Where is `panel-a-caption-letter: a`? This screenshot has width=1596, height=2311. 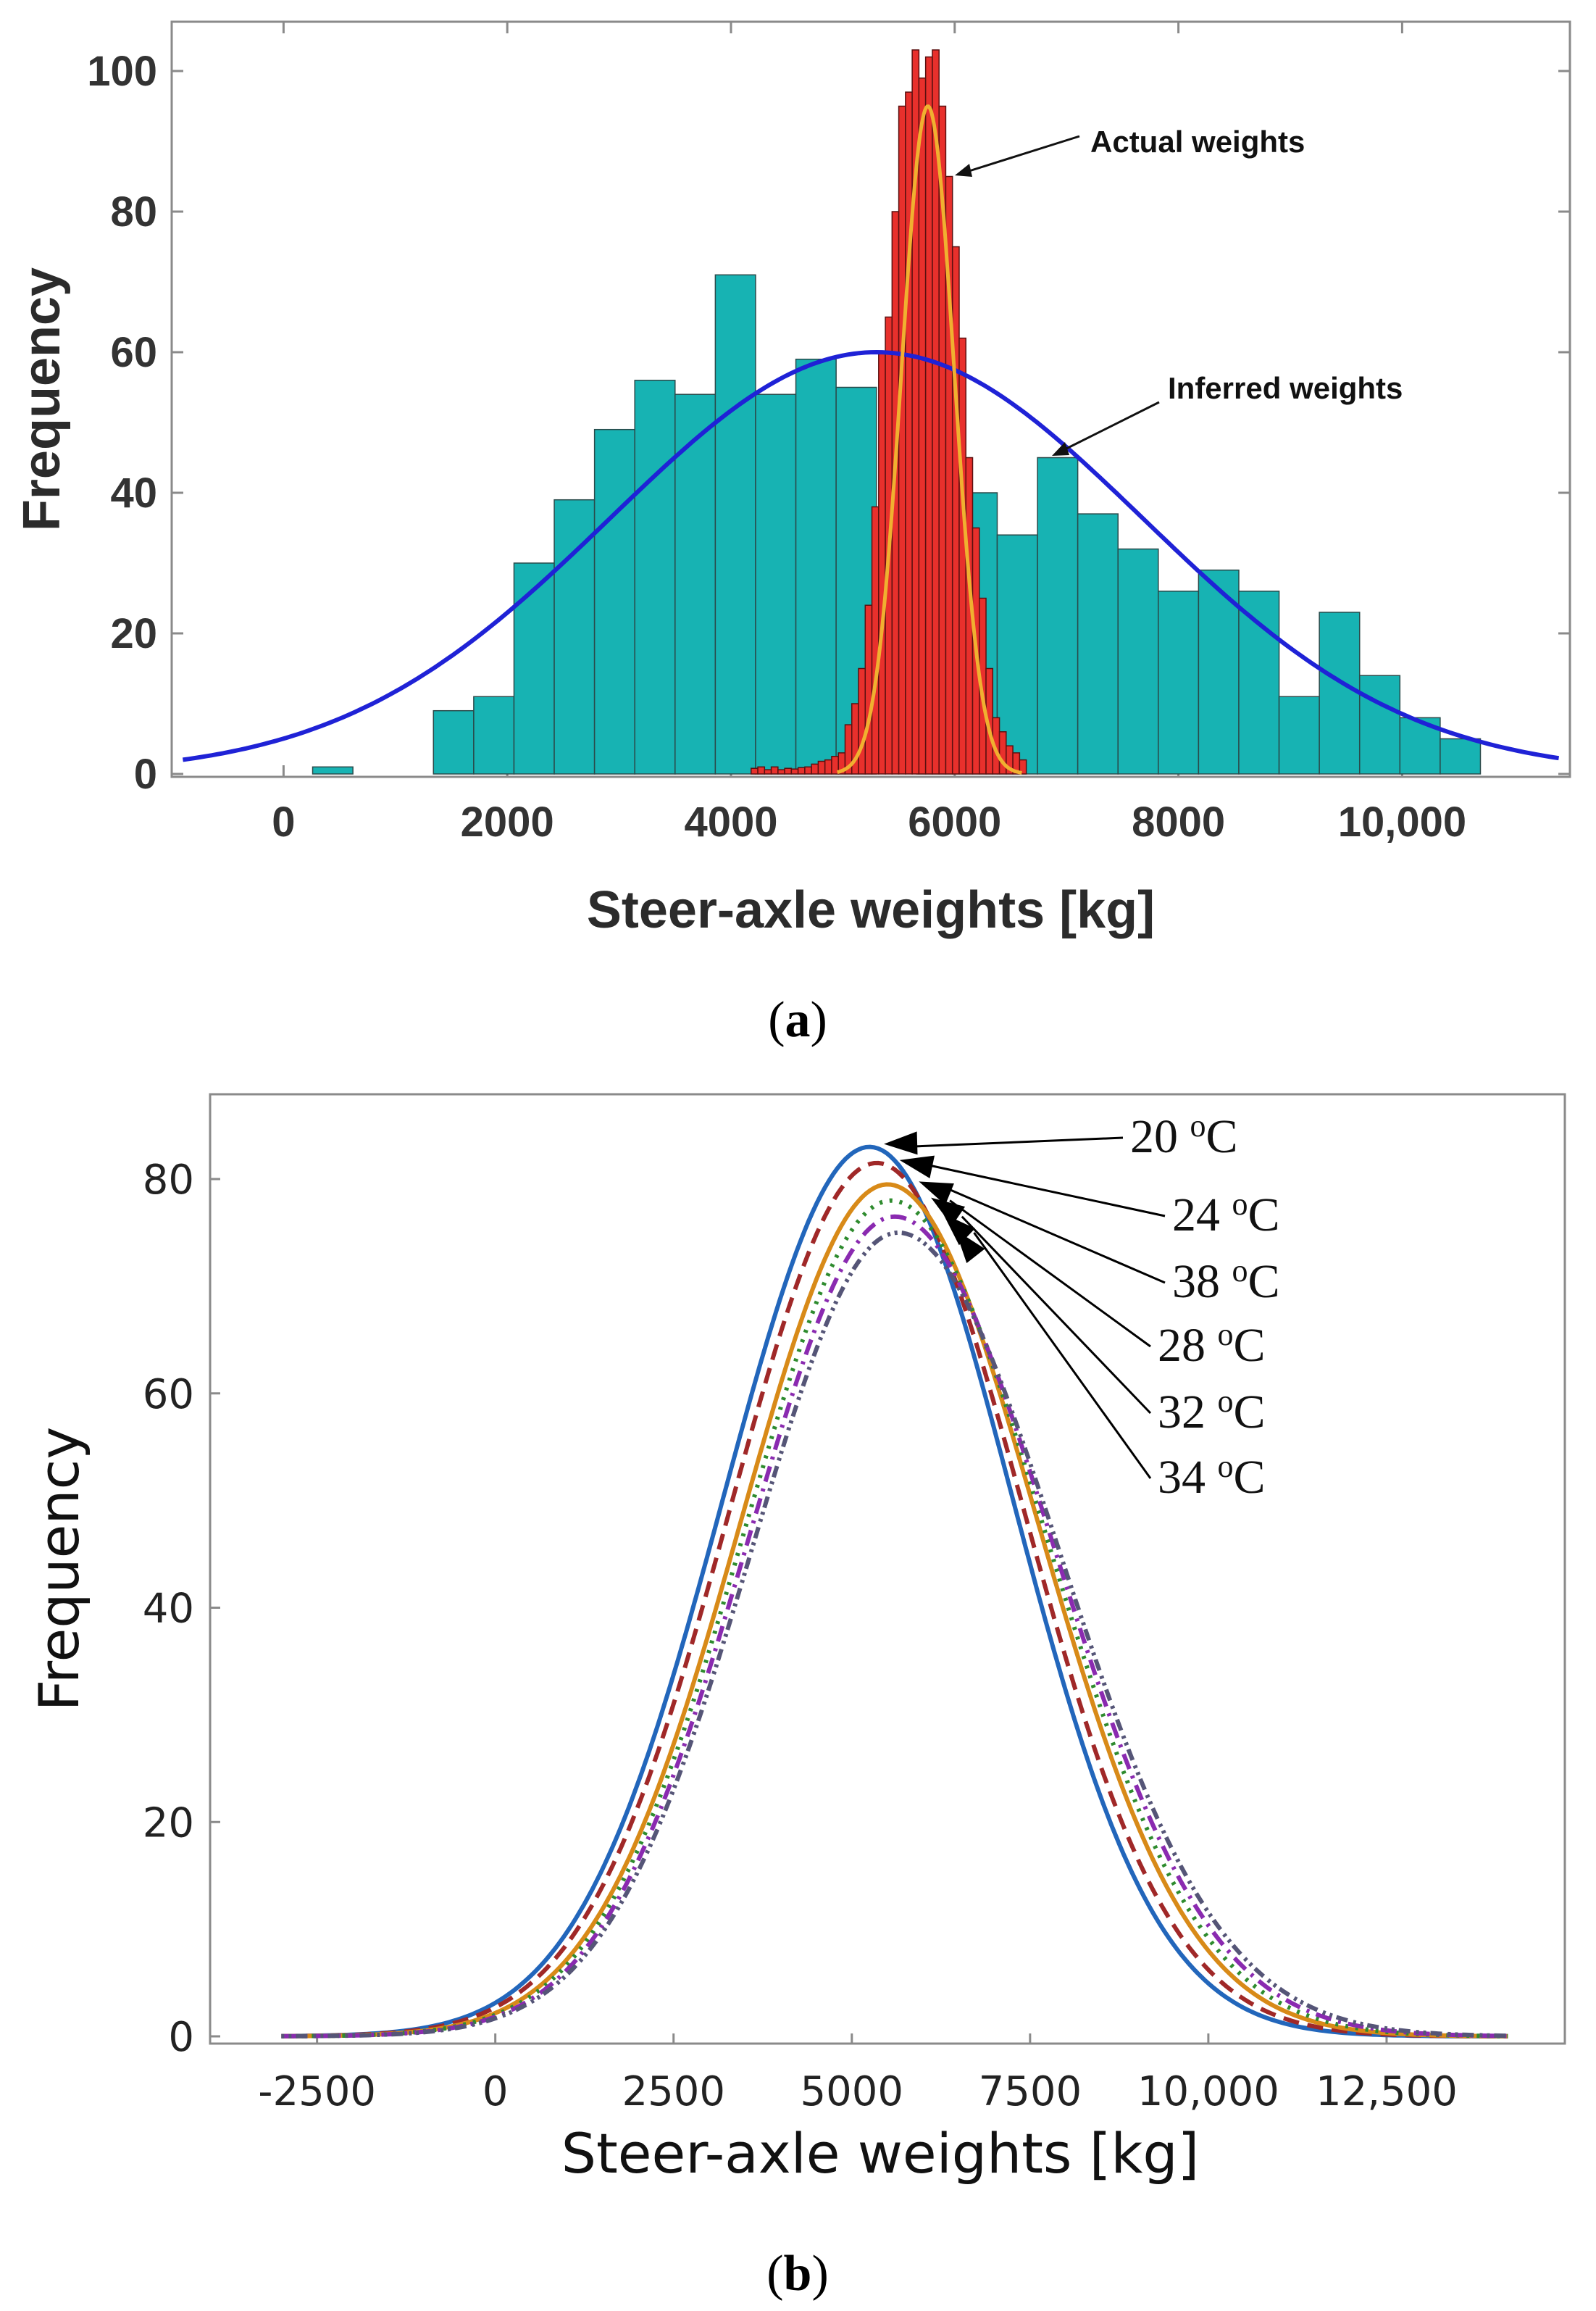
panel-a-caption-letter: a is located at coordinates (798, 1020).